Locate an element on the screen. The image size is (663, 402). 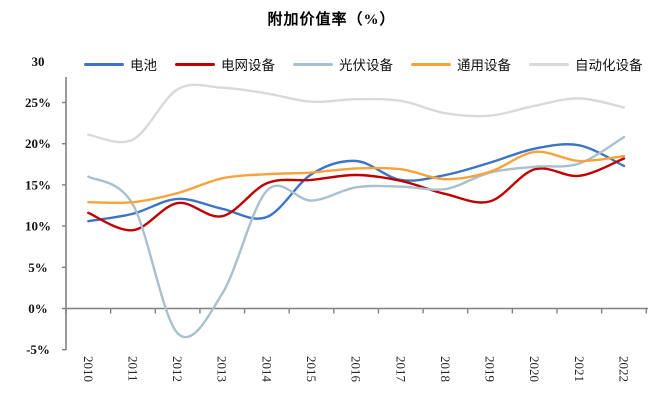
legend-label: 电网设备 is located at coordinates (248, 65).